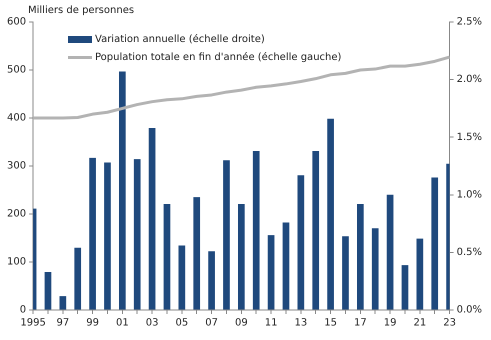  What do you see at coordinates (63, 323) in the screenshot?
I see `x-tick-label: 97` at bounding box center [63, 323].